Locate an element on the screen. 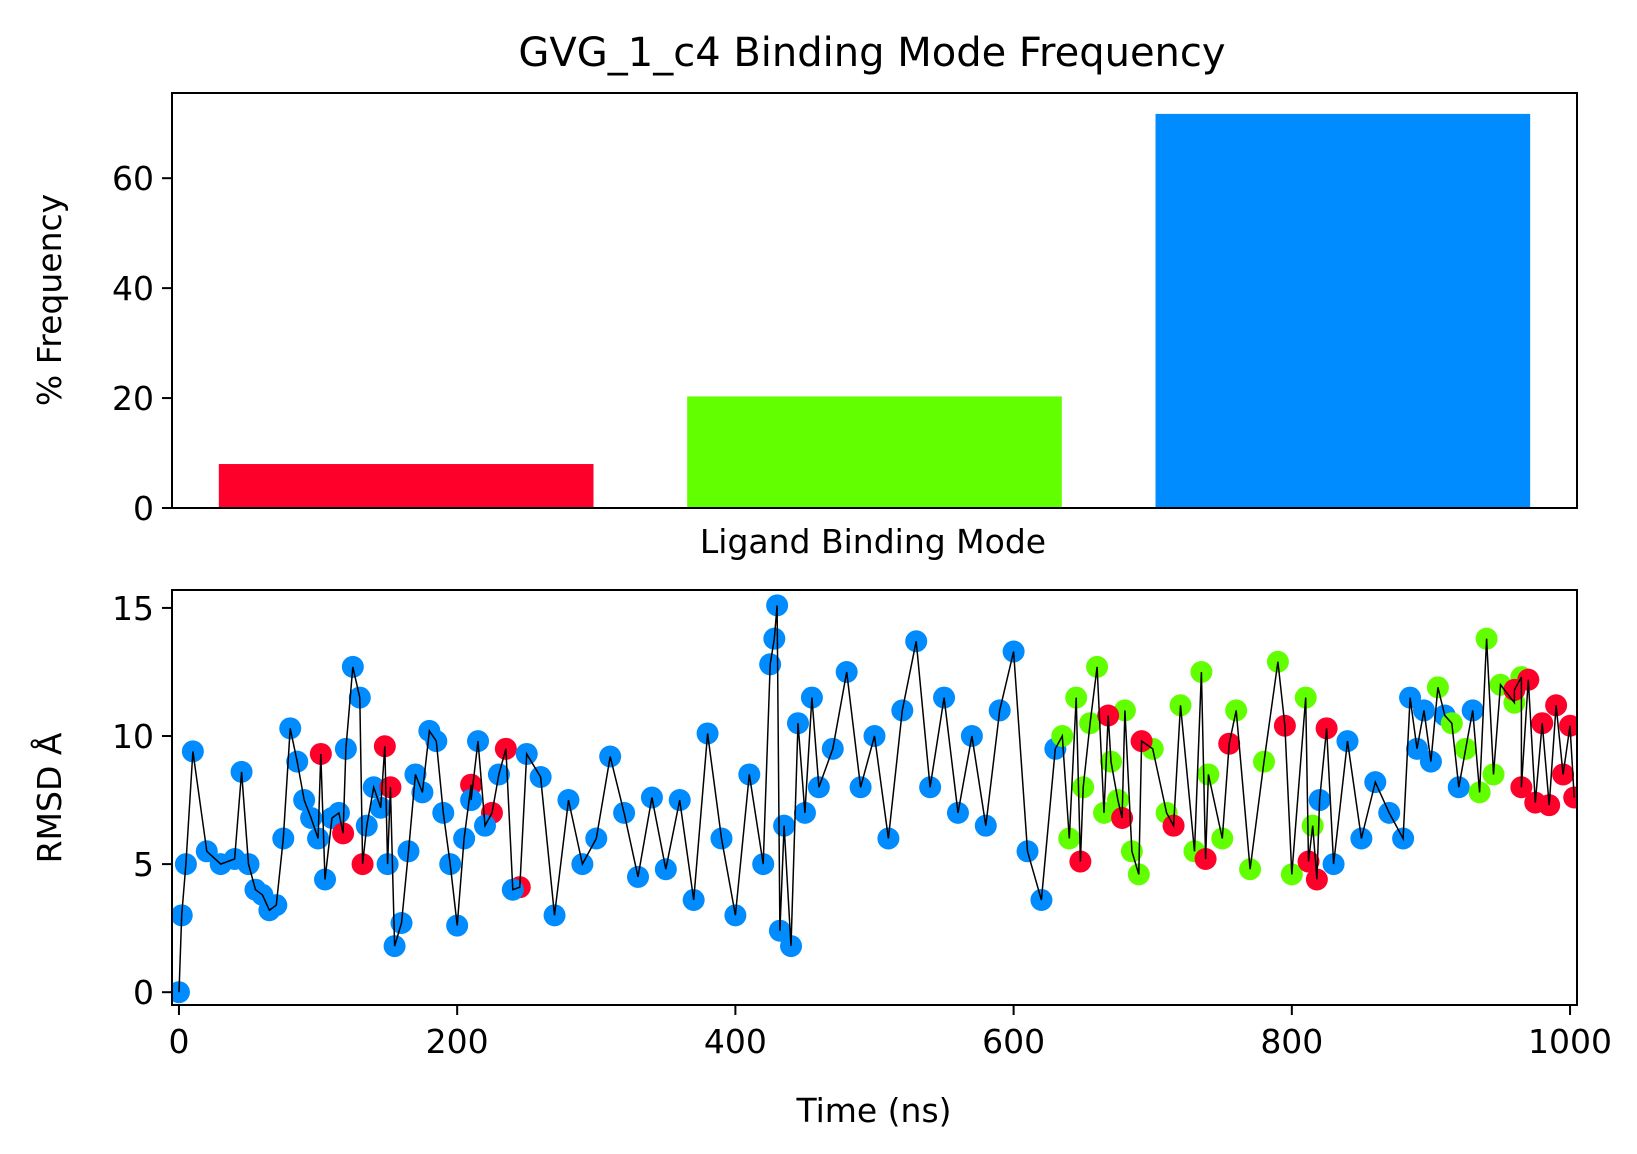 This screenshot has height=1154, width=1637. rmsd-plot-x-label: Time (ns) is located at coordinates (873, 1110).